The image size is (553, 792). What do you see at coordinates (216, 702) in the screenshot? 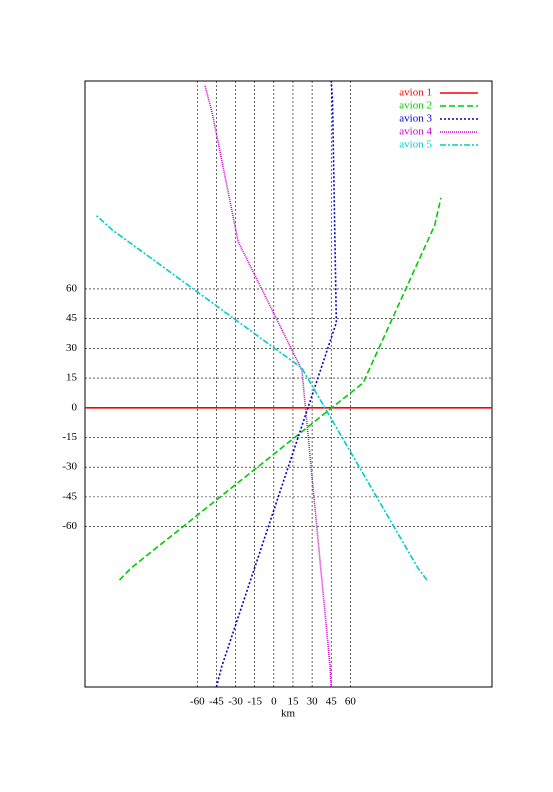
I see `x-tick-label: -45` at bounding box center [216, 702].